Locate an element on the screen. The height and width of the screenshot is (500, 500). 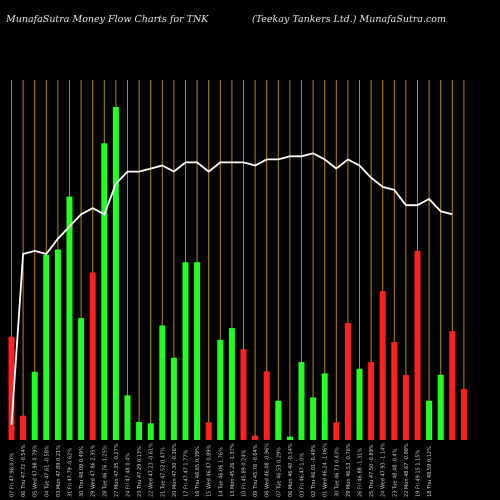
x-tick-label-7: 29 Wed 47.86 2.35% is located at coordinates (94, 471).